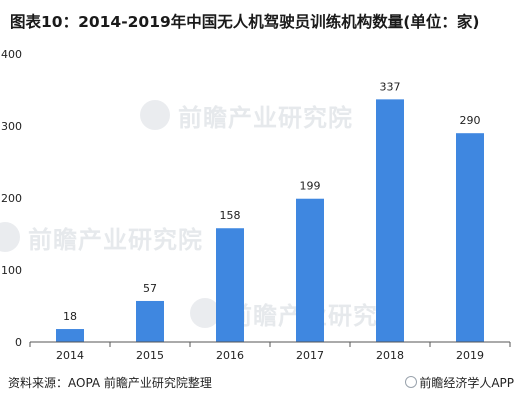 The image size is (520, 404). Describe the element at coordinates (70, 316) in the screenshot. I see `data-label-2014: 18` at that location.